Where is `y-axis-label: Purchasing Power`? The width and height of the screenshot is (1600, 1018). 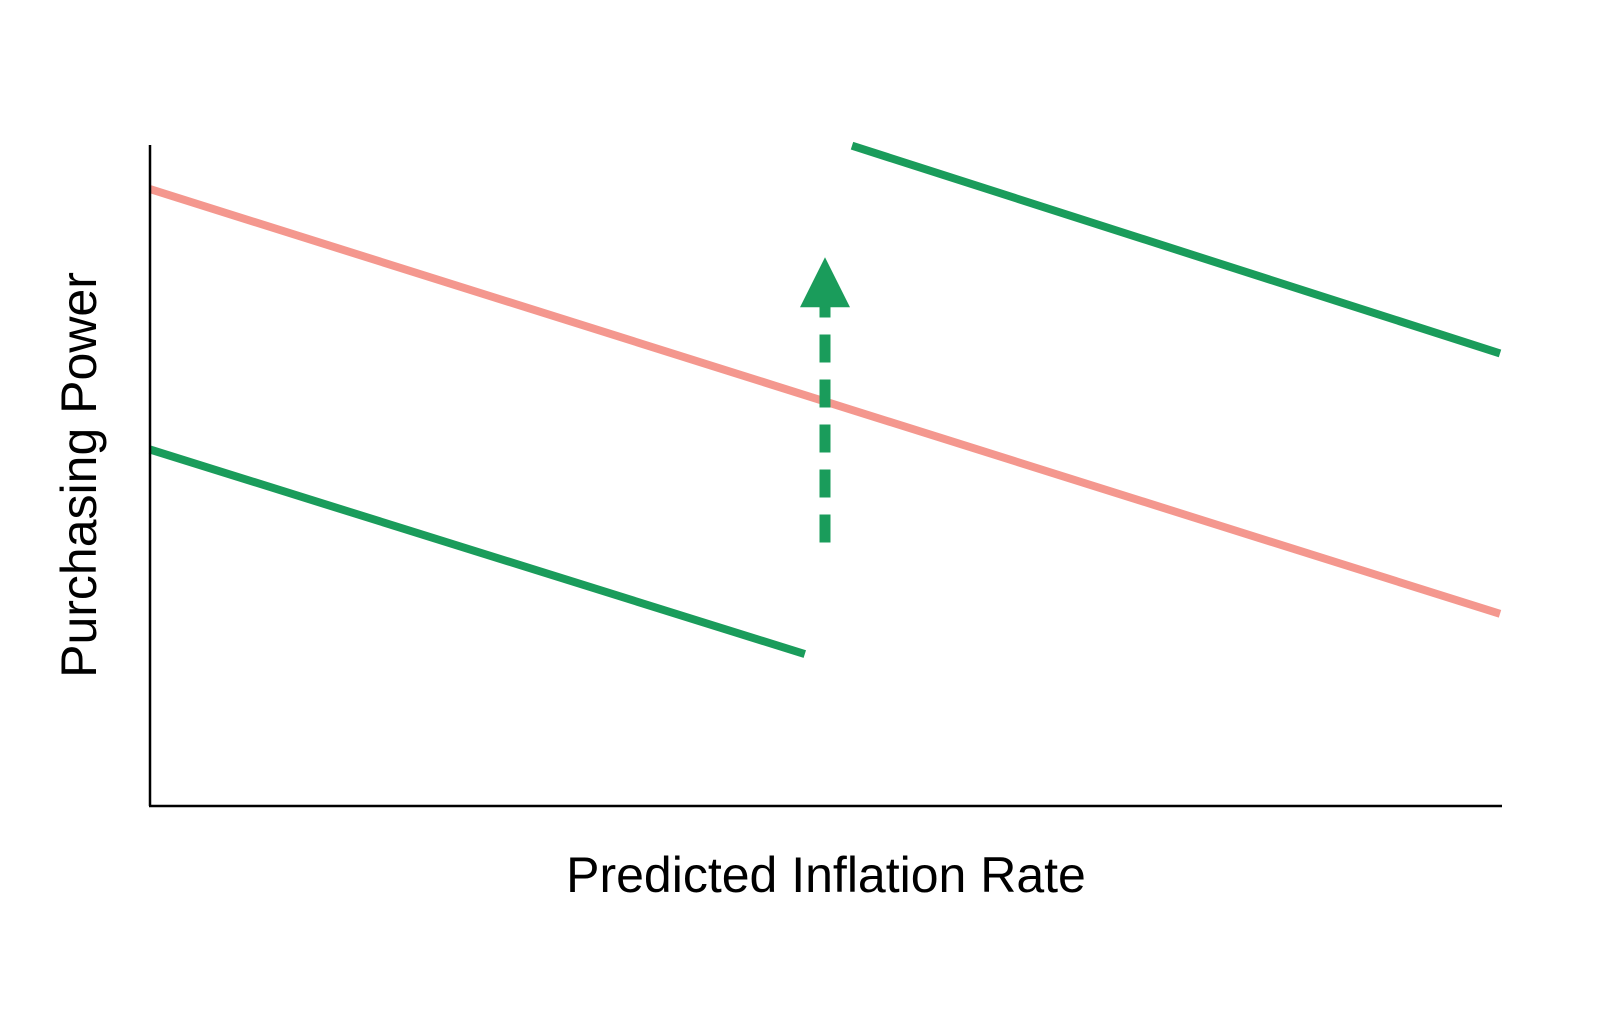
y-axis-label: Purchasing Power is located at coordinates (79, 475).